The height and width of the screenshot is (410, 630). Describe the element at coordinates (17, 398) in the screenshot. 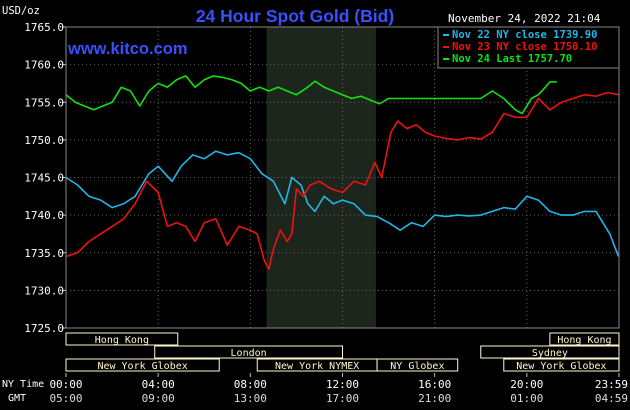

I see `gmt-label: GMT` at that location.